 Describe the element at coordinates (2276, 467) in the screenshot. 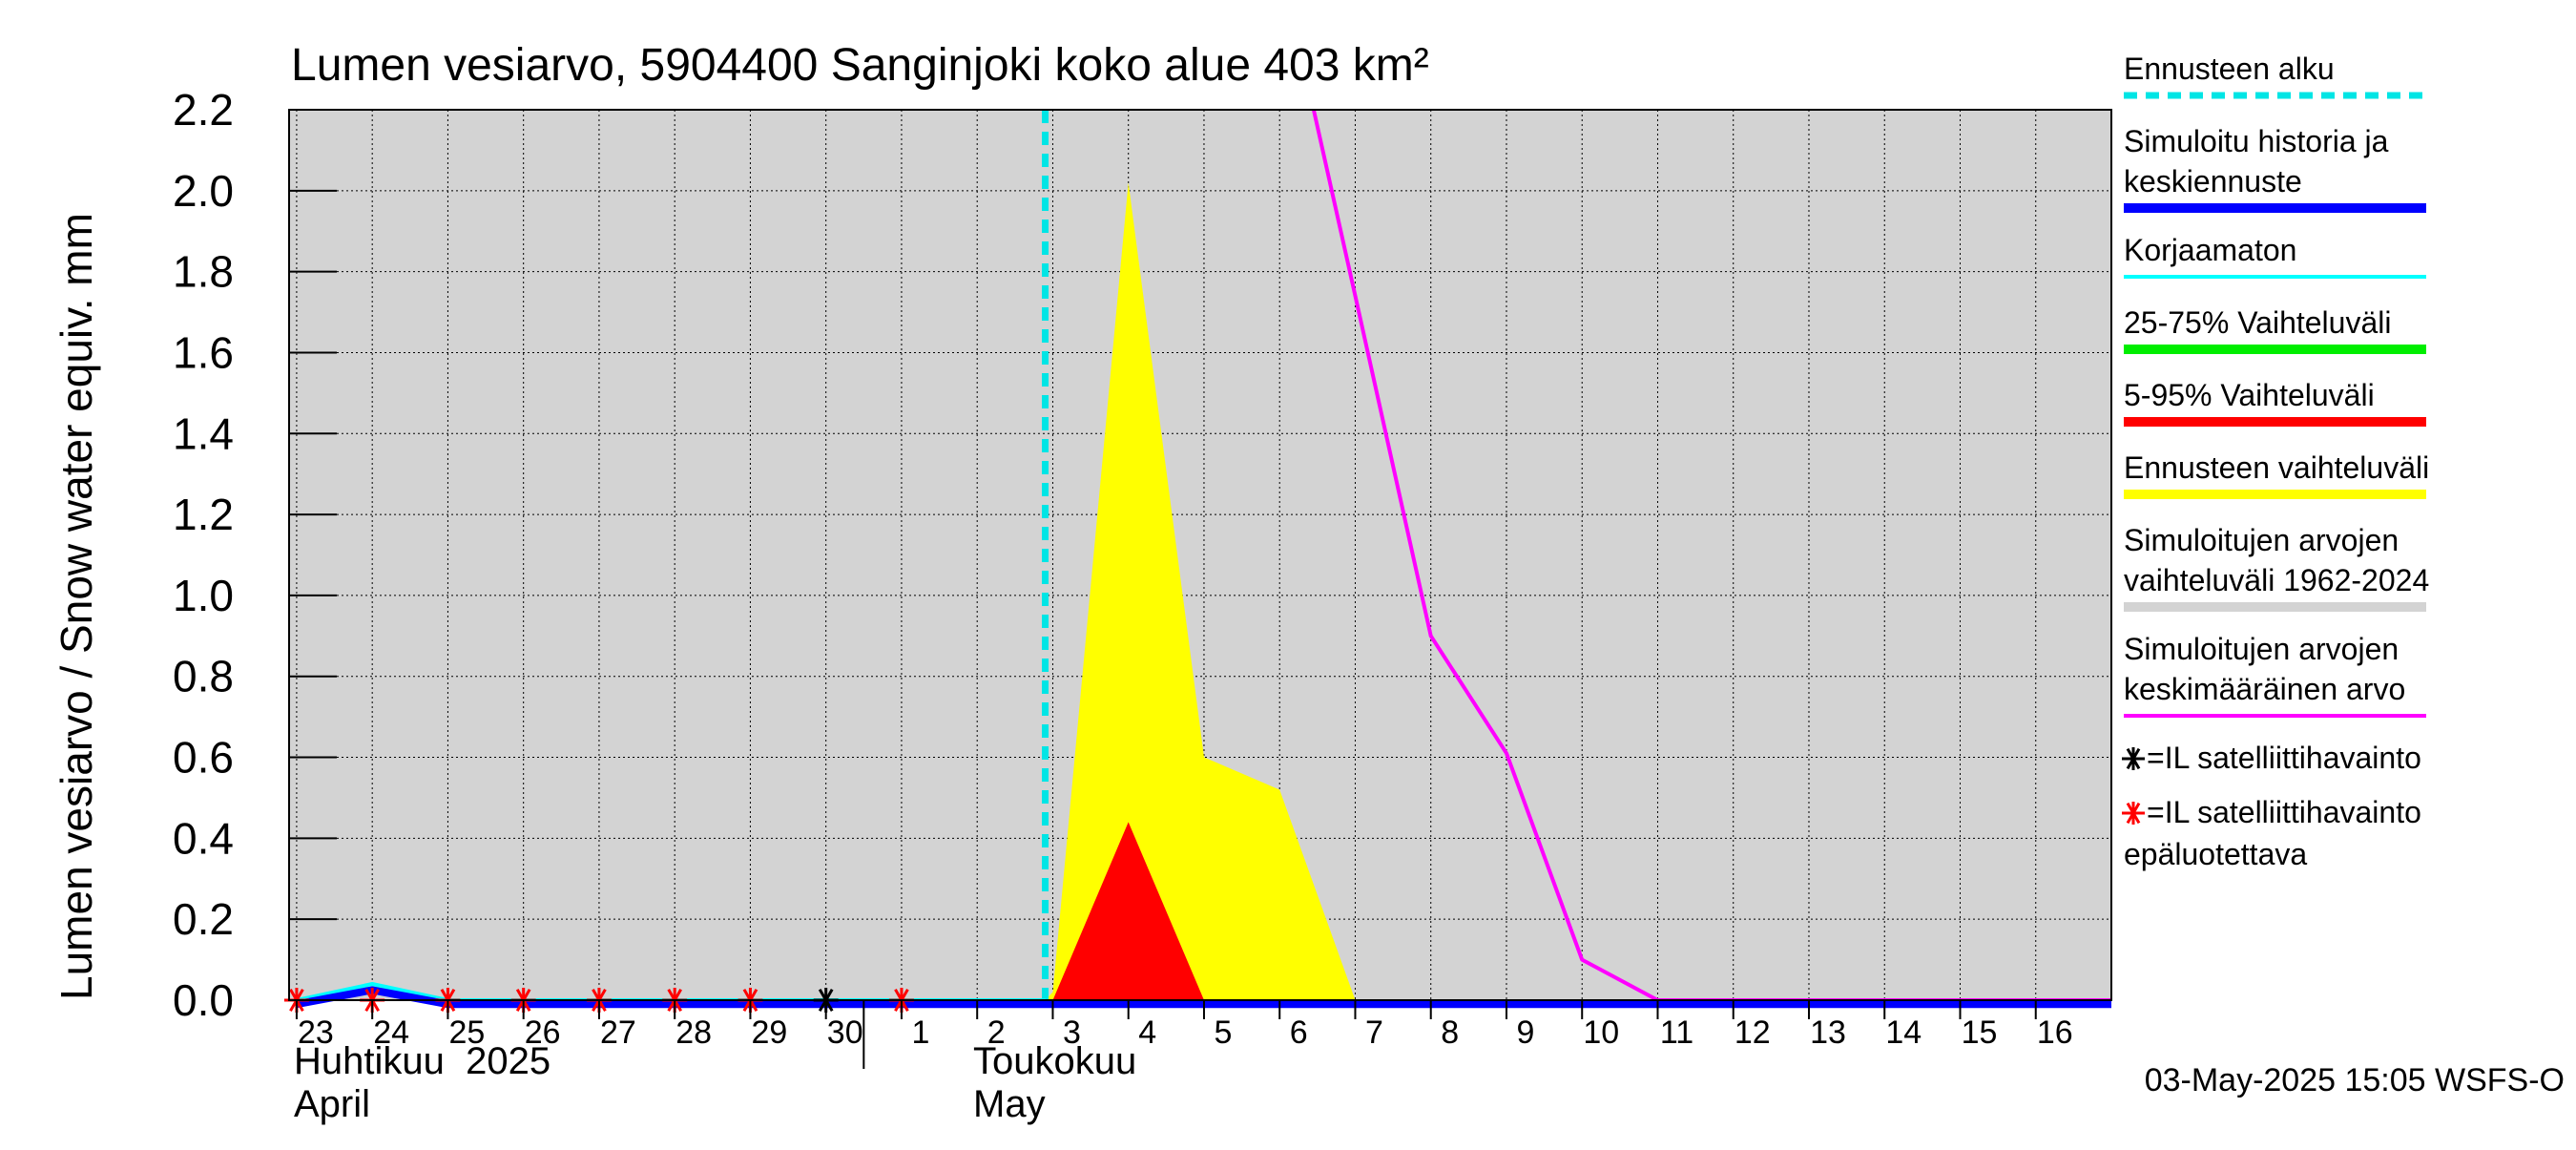

I see `legend-label: Ennusteen vaihteluväli` at that location.